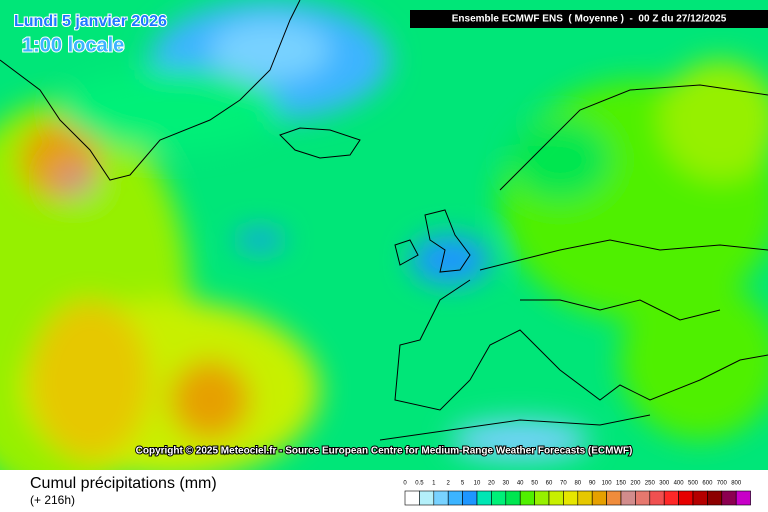  What do you see at coordinates (577, 484) in the screenshot?
I see `legend-label: 80` at bounding box center [577, 484].